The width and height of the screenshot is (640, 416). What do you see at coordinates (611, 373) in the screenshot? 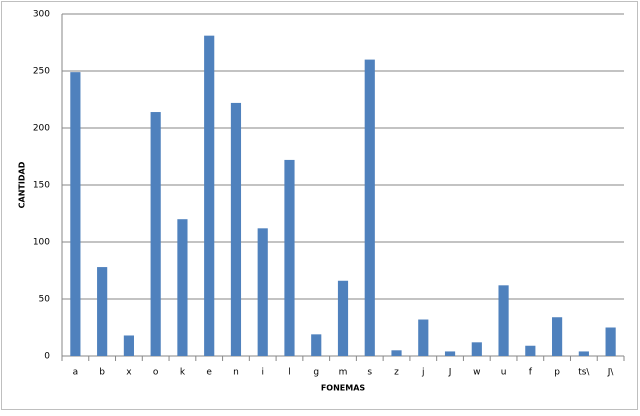
I see `x-tick-label: J\` at bounding box center [611, 373].